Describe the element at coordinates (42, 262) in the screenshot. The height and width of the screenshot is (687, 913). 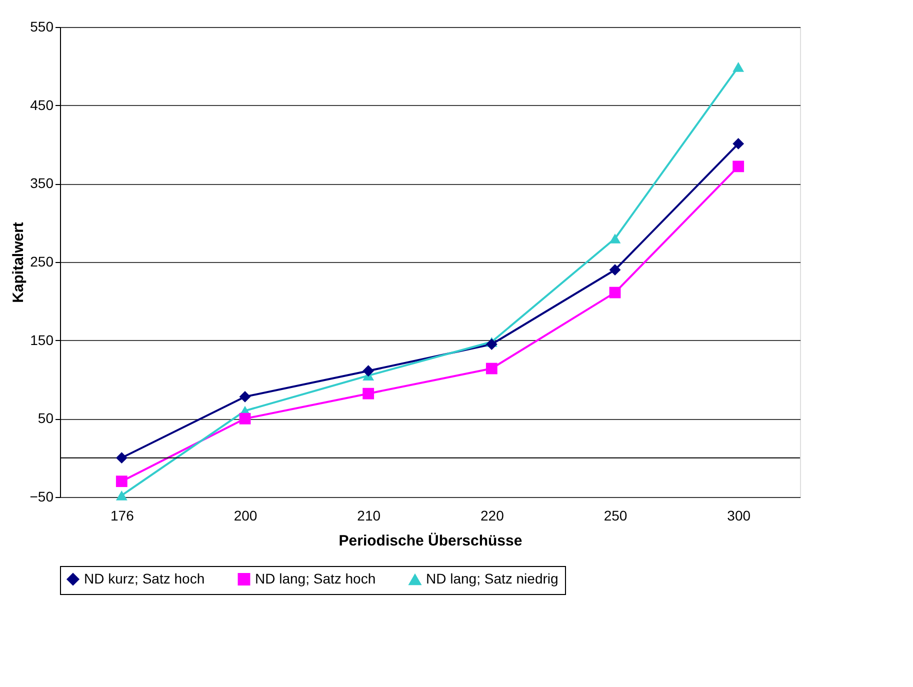
I see `y-tick-label: 250` at that location.